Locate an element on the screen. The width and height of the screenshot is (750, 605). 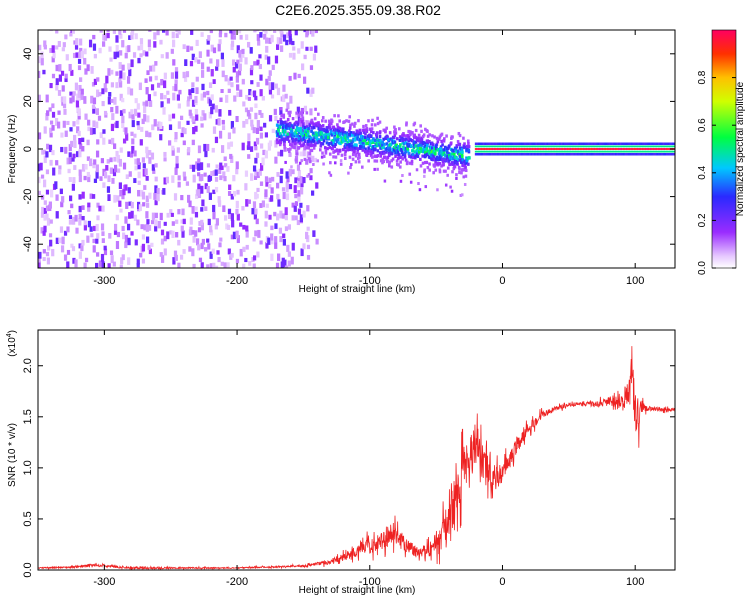
colorbar-tick-label: 0.8 is located at coordinates (702, 77).